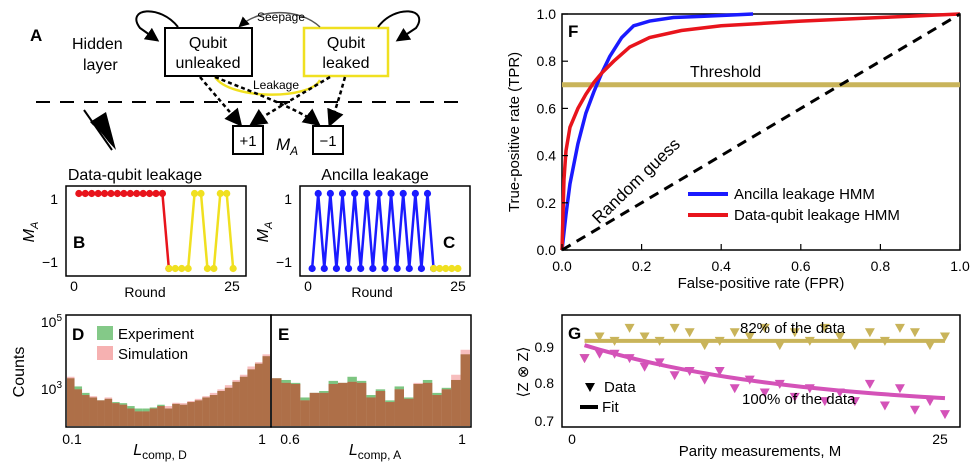 This screenshot has width=973, height=463. What do you see at coordinates (793, 328) in the screenshot?
I see `label-82-percent: 82% of the data` at bounding box center [793, 328].